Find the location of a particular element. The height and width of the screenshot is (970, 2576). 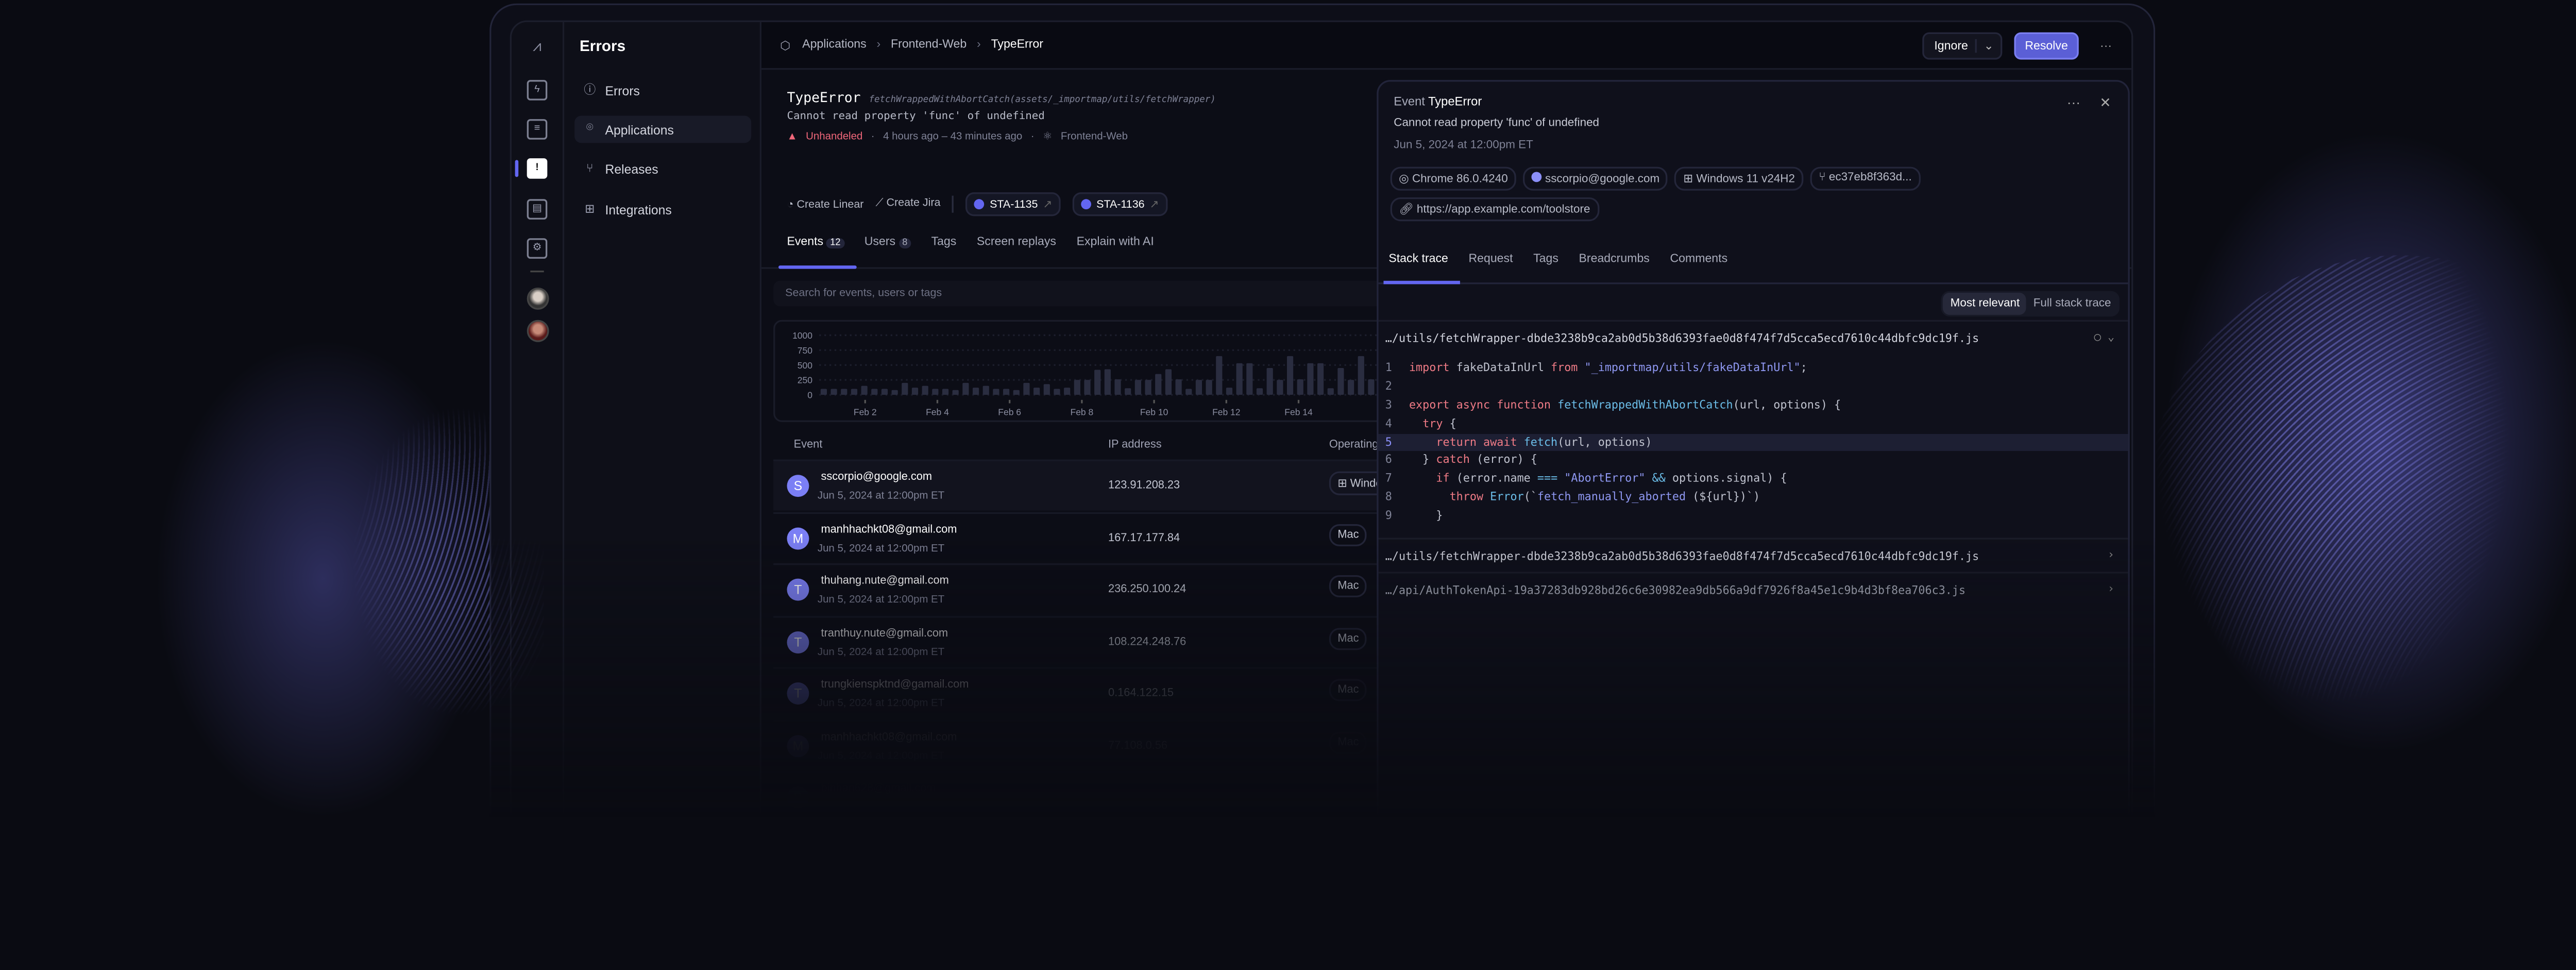

breadcrumb-applications: Applications is located at coordinates (834, 45).